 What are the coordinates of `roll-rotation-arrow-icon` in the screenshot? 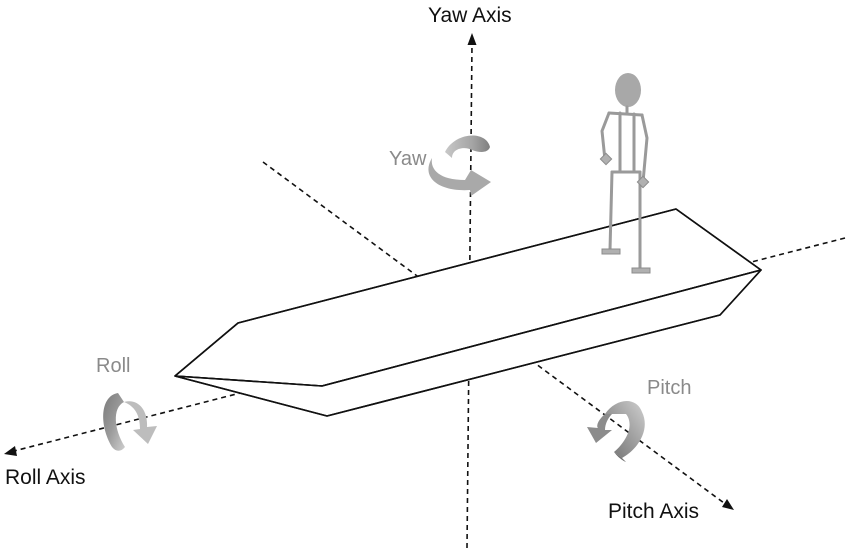 It's located at (130, 422).